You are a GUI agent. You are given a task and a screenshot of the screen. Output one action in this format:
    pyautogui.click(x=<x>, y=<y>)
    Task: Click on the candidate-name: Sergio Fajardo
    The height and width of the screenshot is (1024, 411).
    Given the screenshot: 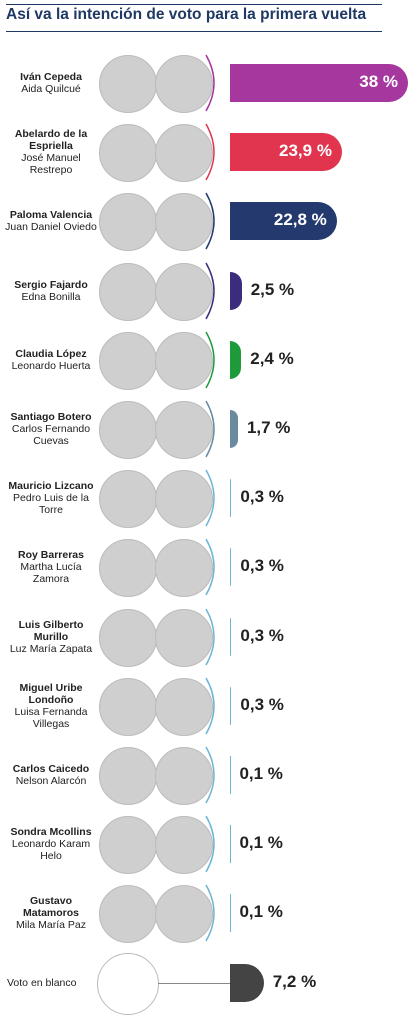 What is the action you would take?
    pyautogui.click(x=51, y=284)
    